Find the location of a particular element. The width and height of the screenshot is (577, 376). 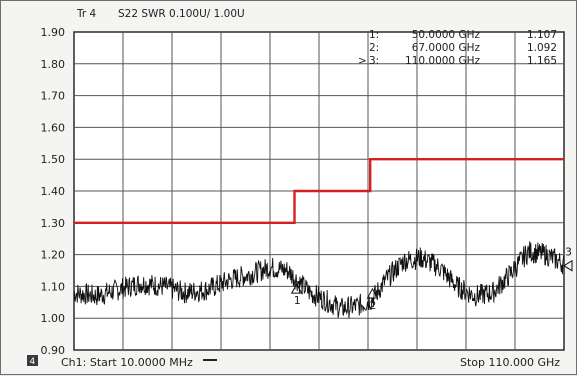

marker-value: 1.107 is located at coordinates (542, 35).